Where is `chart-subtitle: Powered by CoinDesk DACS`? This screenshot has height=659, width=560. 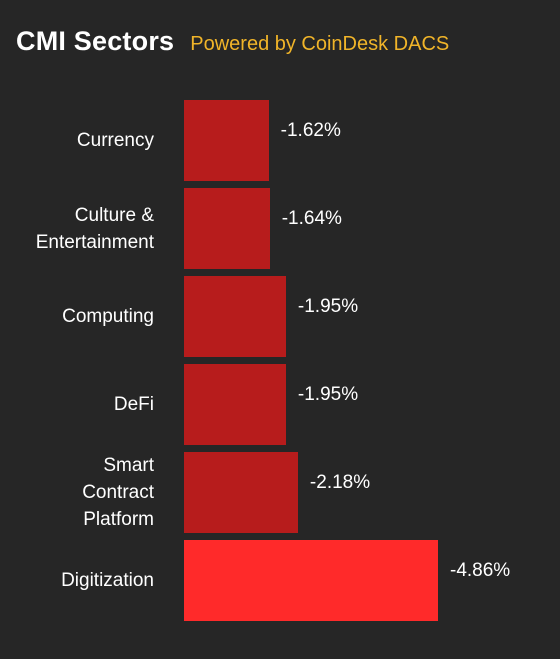
chart-subtitle: Powered by CoinDesk DACS is located at coordinates (320, 44).